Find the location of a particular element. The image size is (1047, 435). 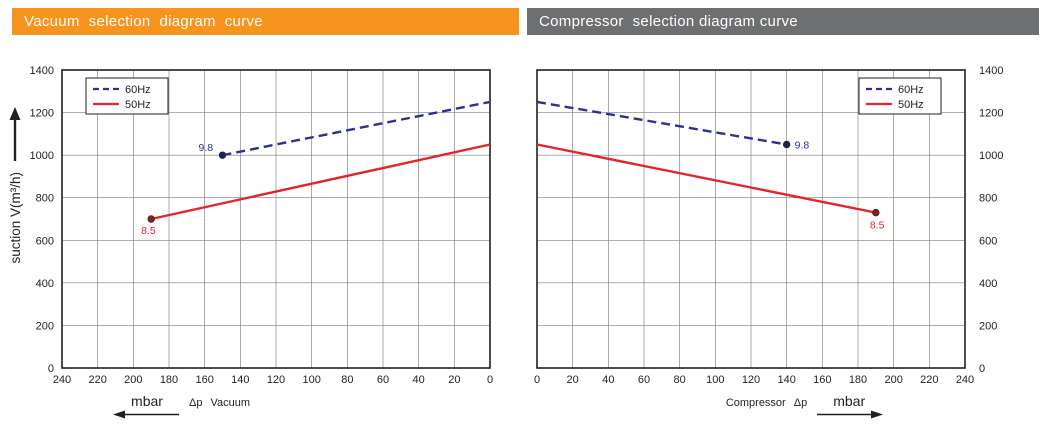

vacuum-chart-title: Vacuum selection diagram curve is located at coordinates (265, 21).